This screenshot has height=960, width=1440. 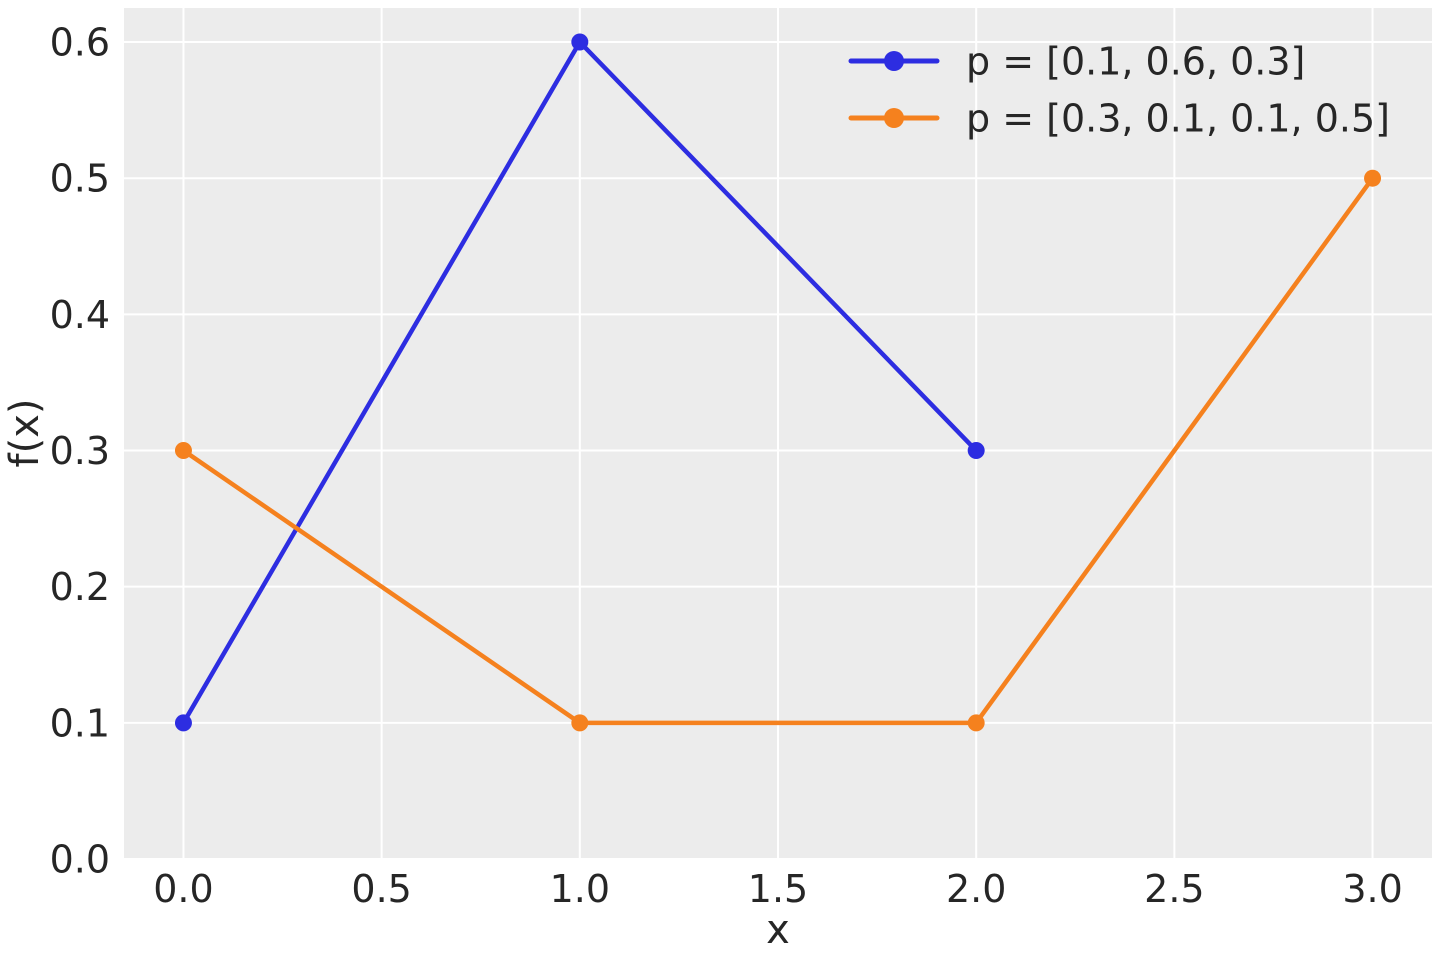 I want to click on y-tick-label: 0.6, so click(x=80, y=43).